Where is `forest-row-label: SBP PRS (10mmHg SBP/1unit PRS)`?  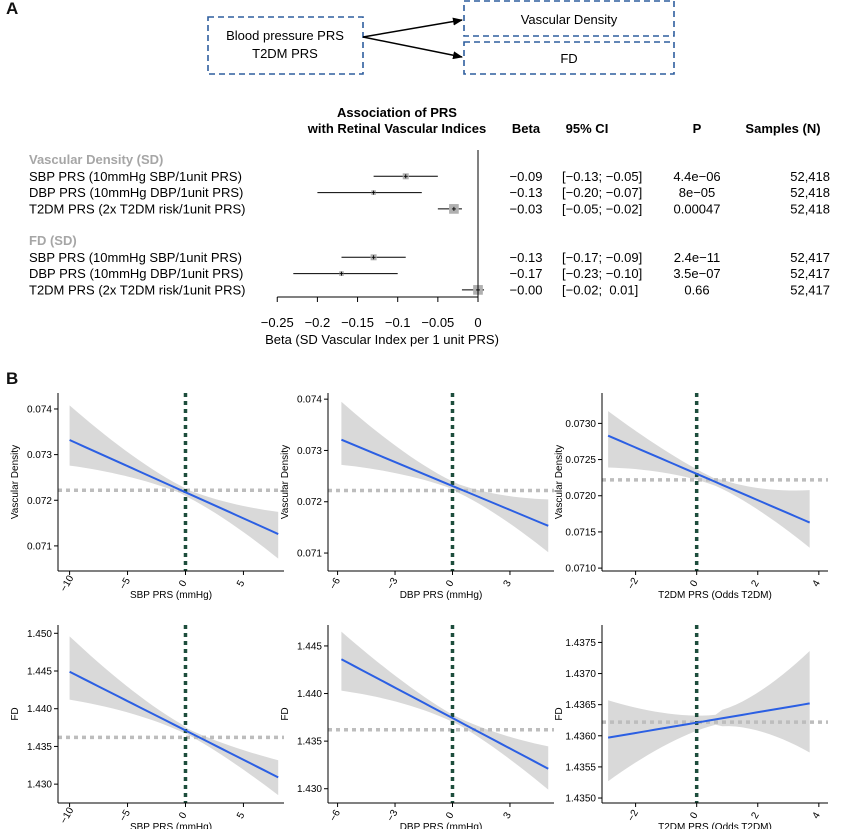 forest-row-label: SBP PRS (10mmHg SBP/1unit PRS) is located at coordinates (135, 257).